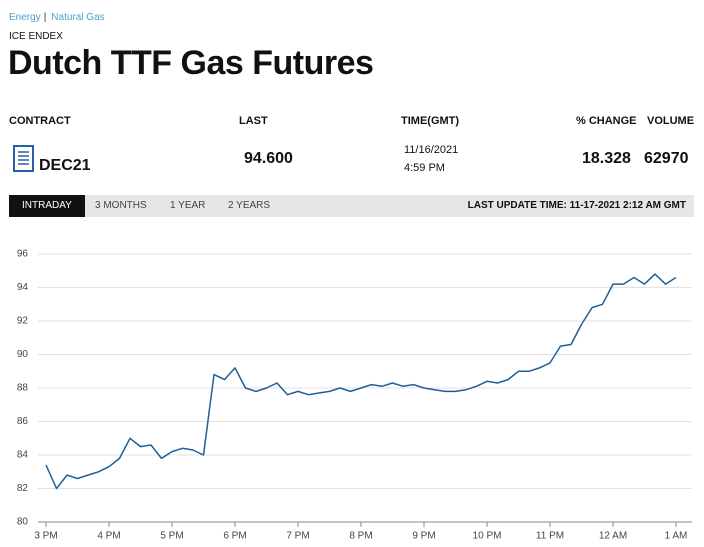 The width and height of the screenshot is (704, 547). I want to click on time: 4:59 PM, so click(424, 168).